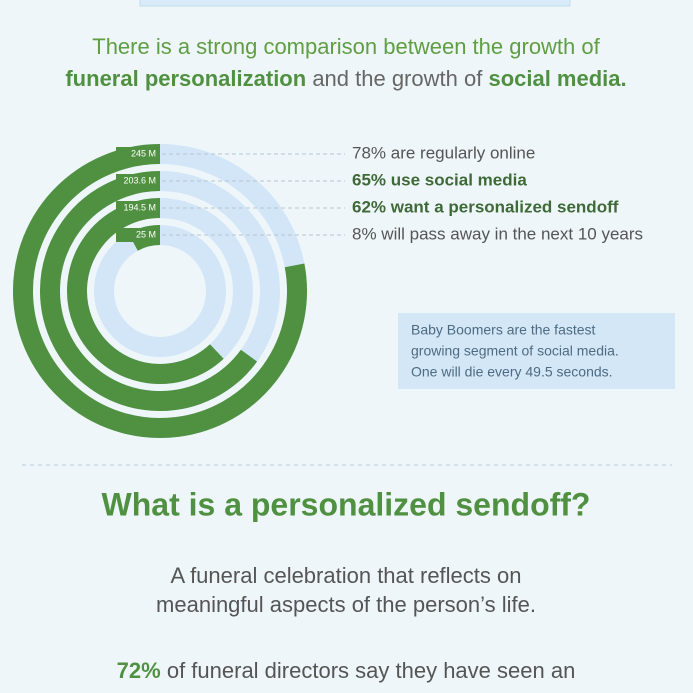  Describe the element at coordinates (139, 670) in the screenshot. I see `stat: 72%` at that location.